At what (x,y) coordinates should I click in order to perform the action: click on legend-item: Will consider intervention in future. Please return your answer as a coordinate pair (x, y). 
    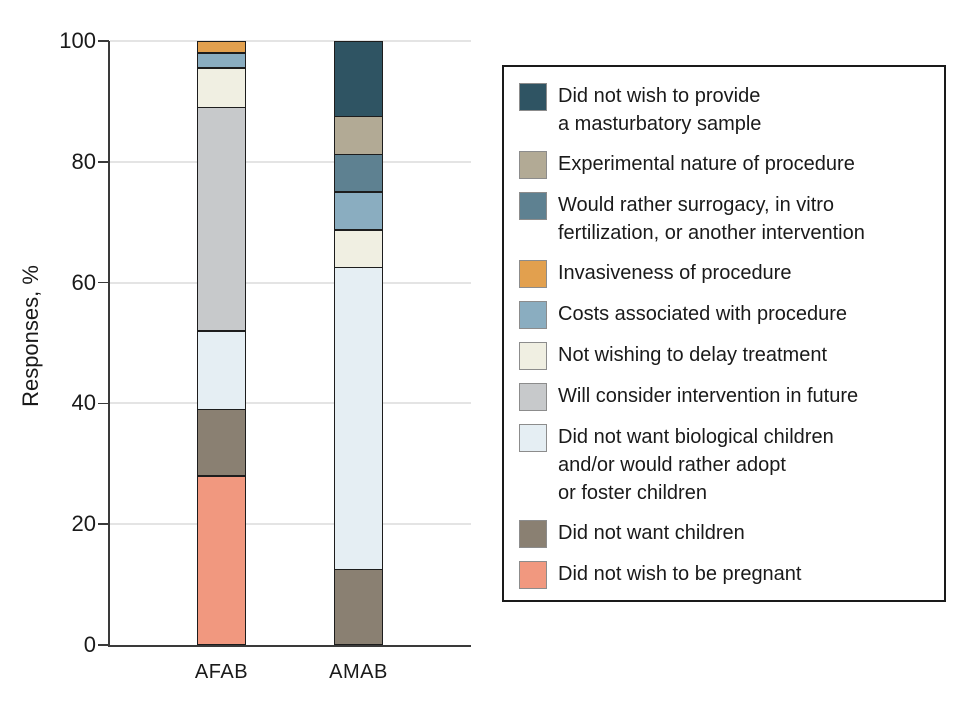
    Looking at the image, I should click on (725, 396).